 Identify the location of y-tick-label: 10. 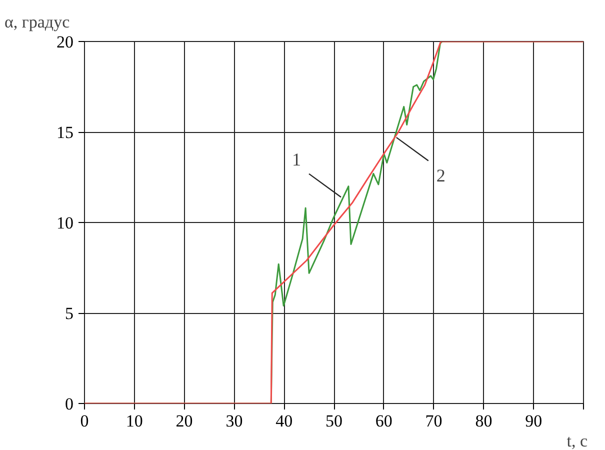
(65, 223).